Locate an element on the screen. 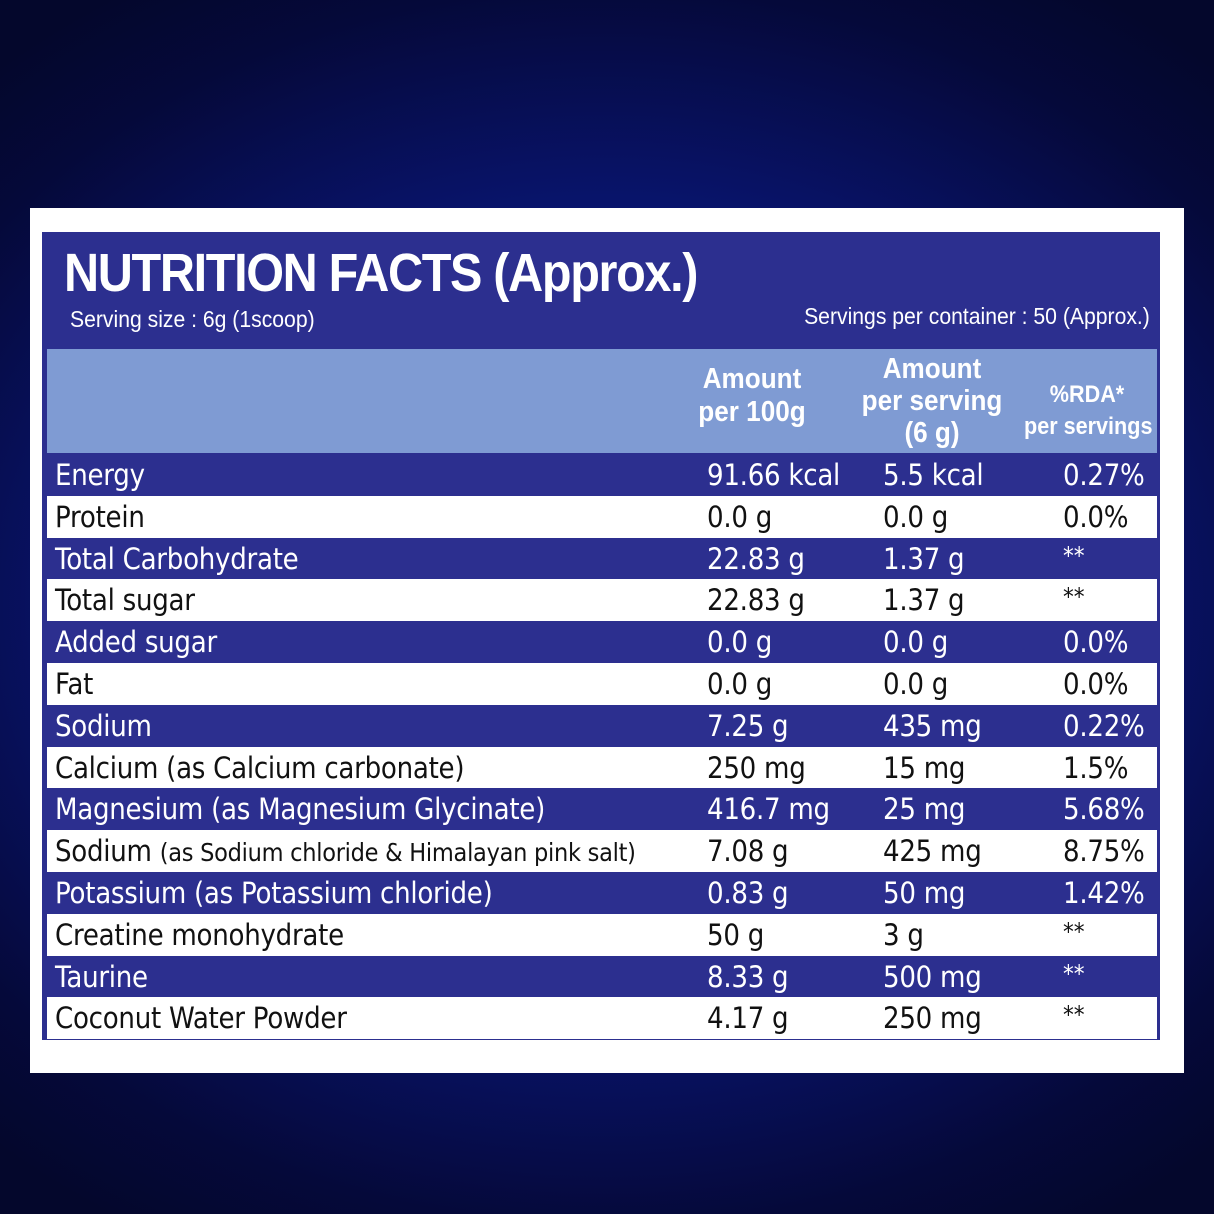  table-row: Coconut Water Powder 4.17 g 250 mg ** is located at coordinates (602, 1018).